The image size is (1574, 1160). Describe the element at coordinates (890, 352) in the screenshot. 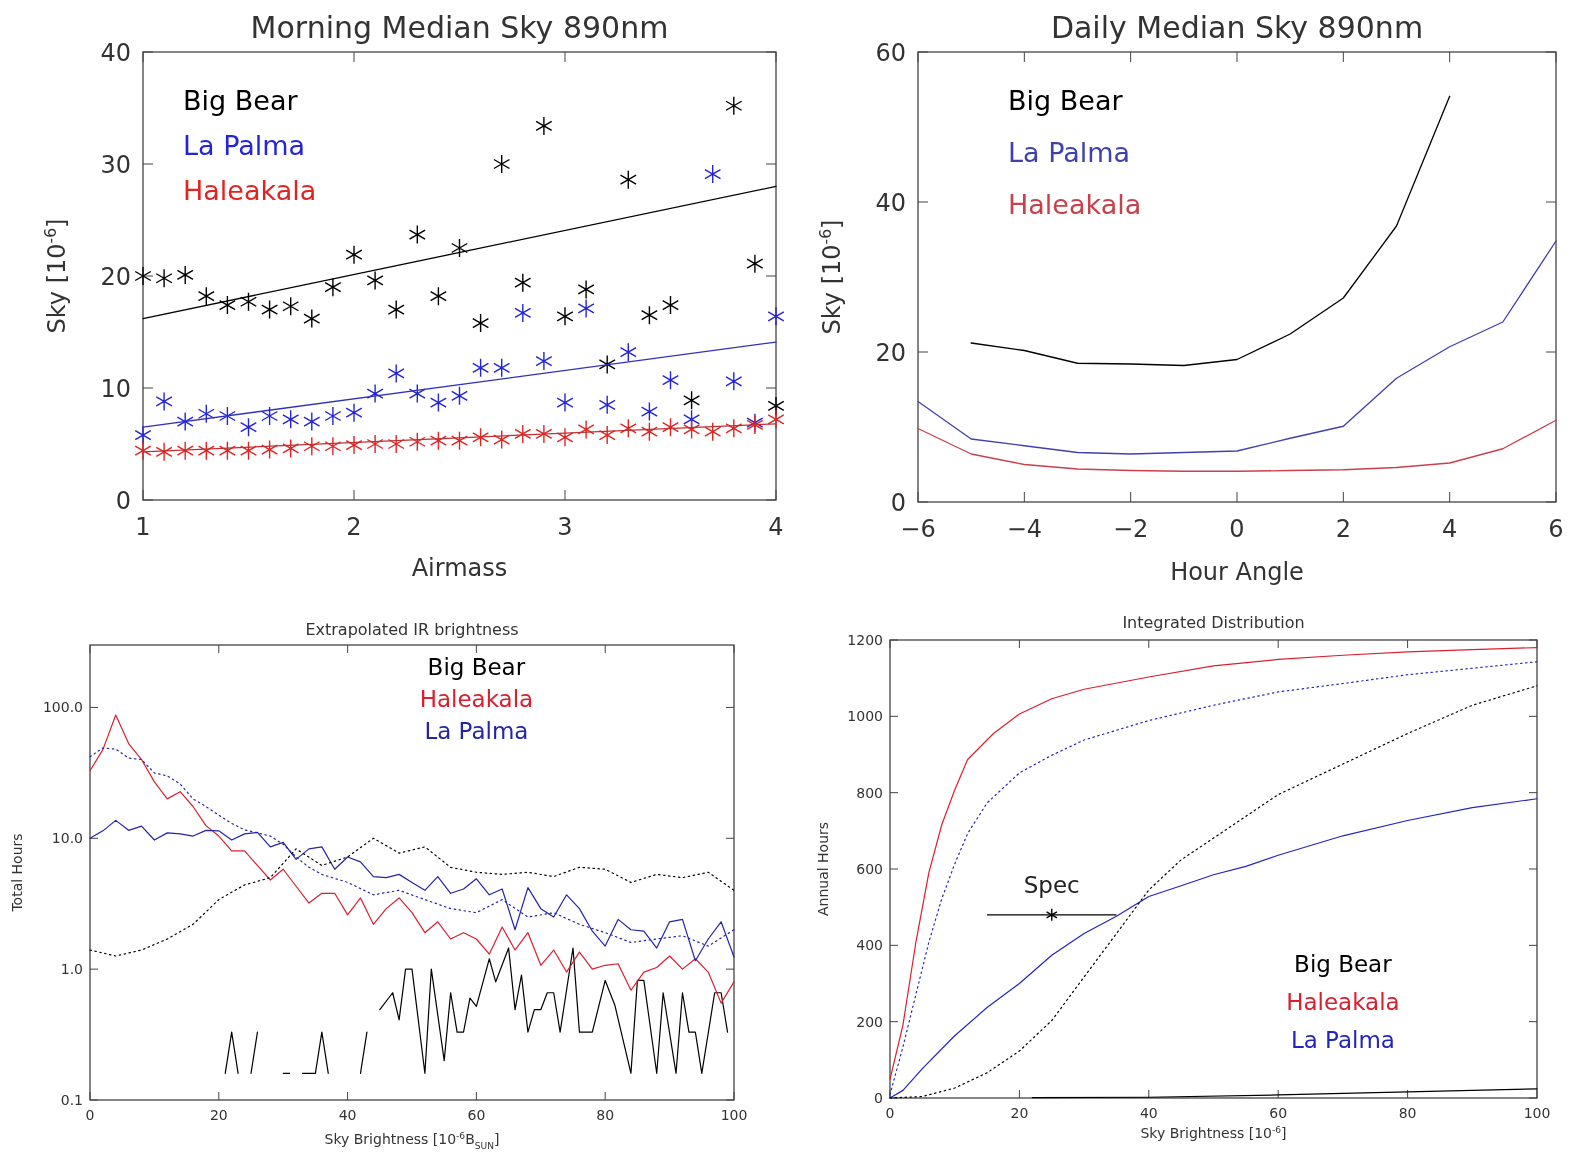

I see `y-tick-label: 20` at that location.